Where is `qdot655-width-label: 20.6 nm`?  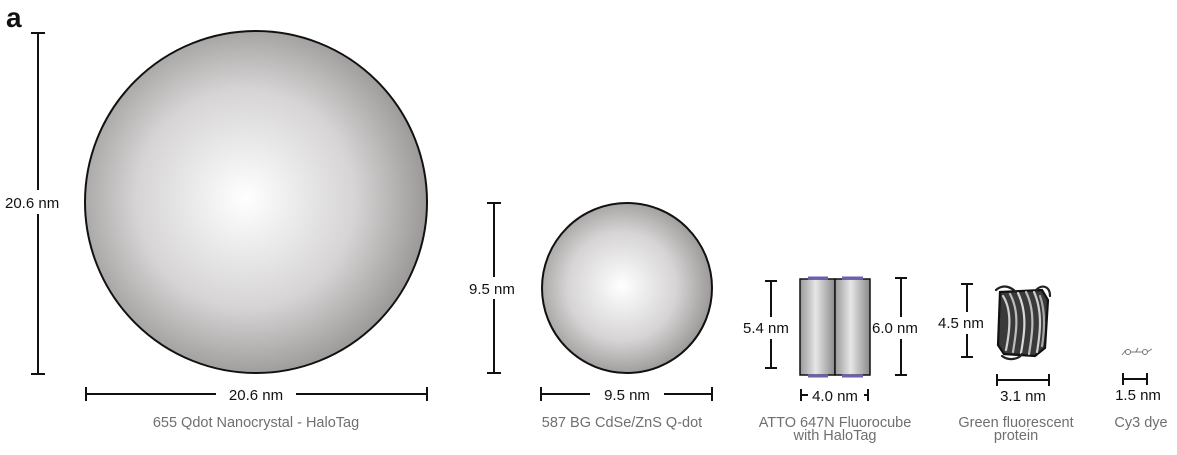
qdot655-width-label: 20.6 nm is located at coordinates (256, 395).